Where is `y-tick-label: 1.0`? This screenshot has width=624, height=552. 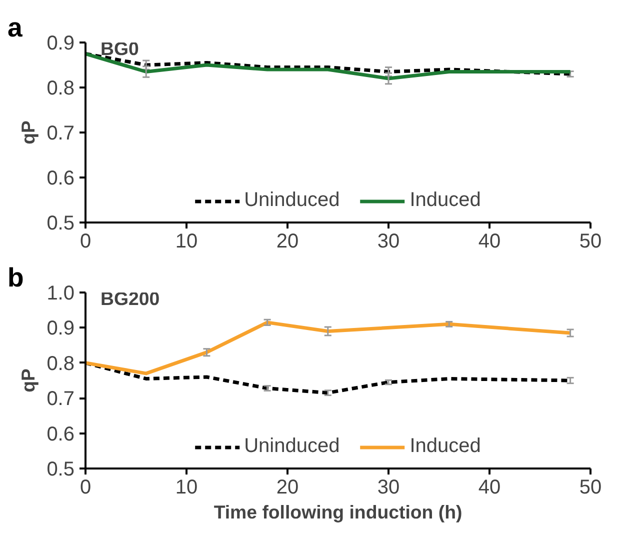
y-tick-label: 1.0 is located at coordinates (60, 293).